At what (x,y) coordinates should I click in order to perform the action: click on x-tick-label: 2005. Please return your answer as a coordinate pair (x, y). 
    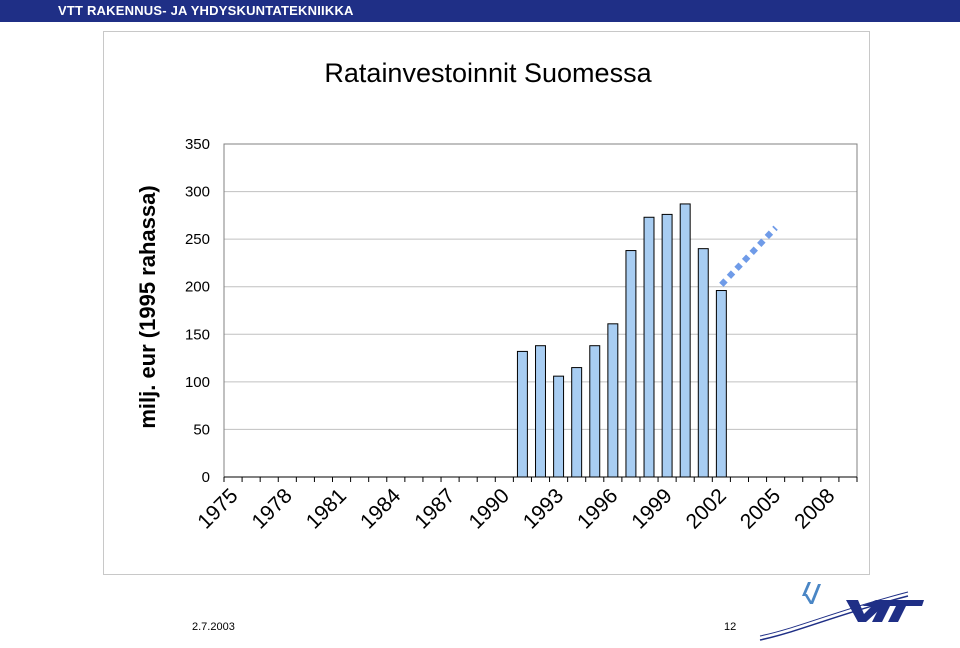
    Looking at the image, I should click on (760, 508).